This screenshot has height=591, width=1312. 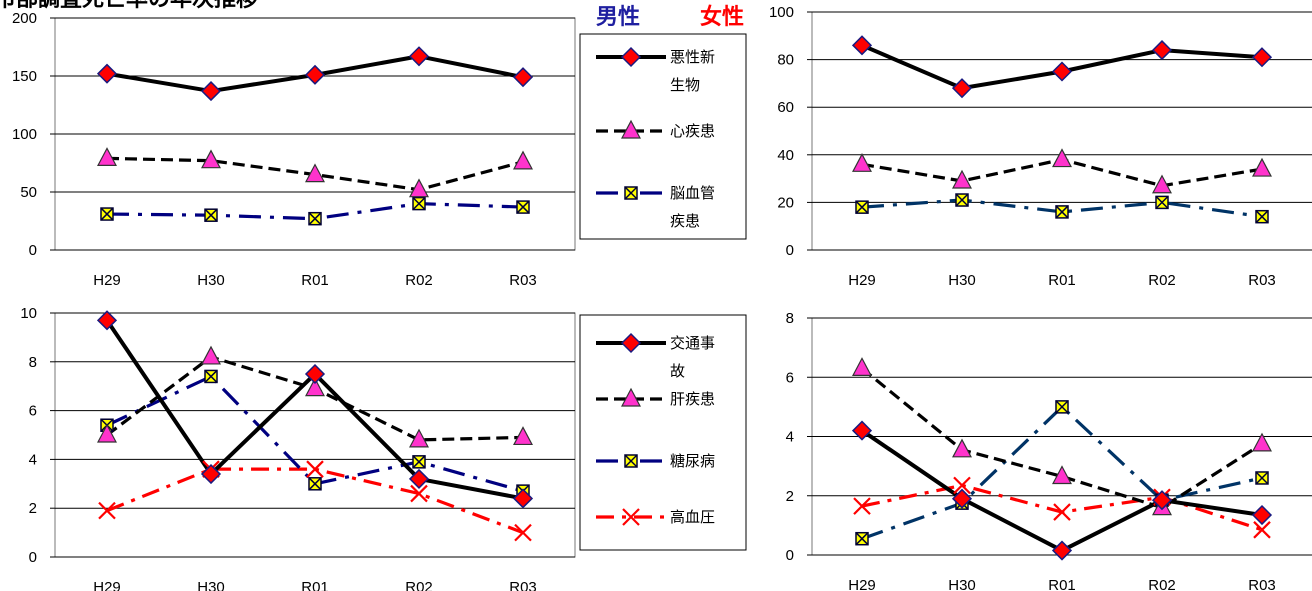 What do you see at coordinates (785, 202) in the screenshot?
I see `female-major-ytick-label: 20` at bounding box center [785, 202].